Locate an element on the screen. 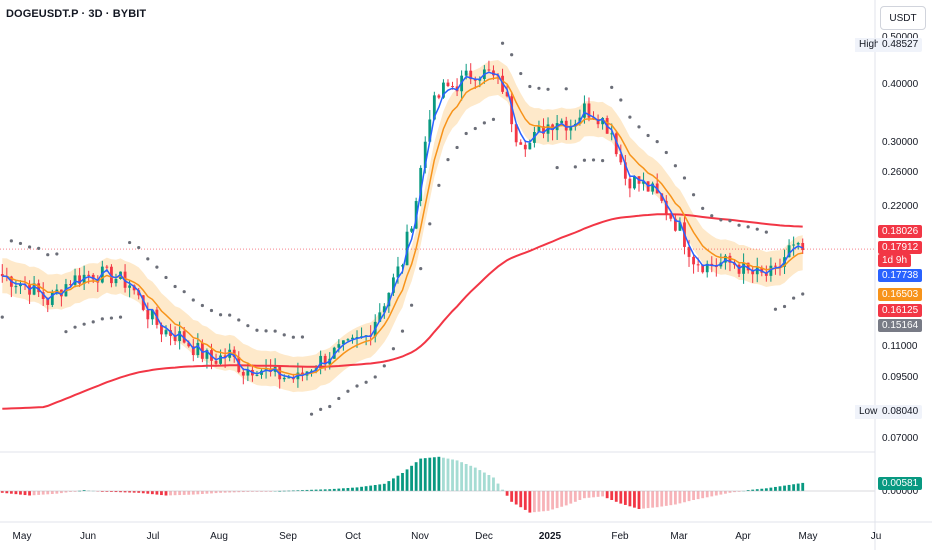 The width and height of the screenshot is (932, 555). symbol-title: DOGEUSDT.P · 3D · BYBIT is located at coordinates (76, 14).